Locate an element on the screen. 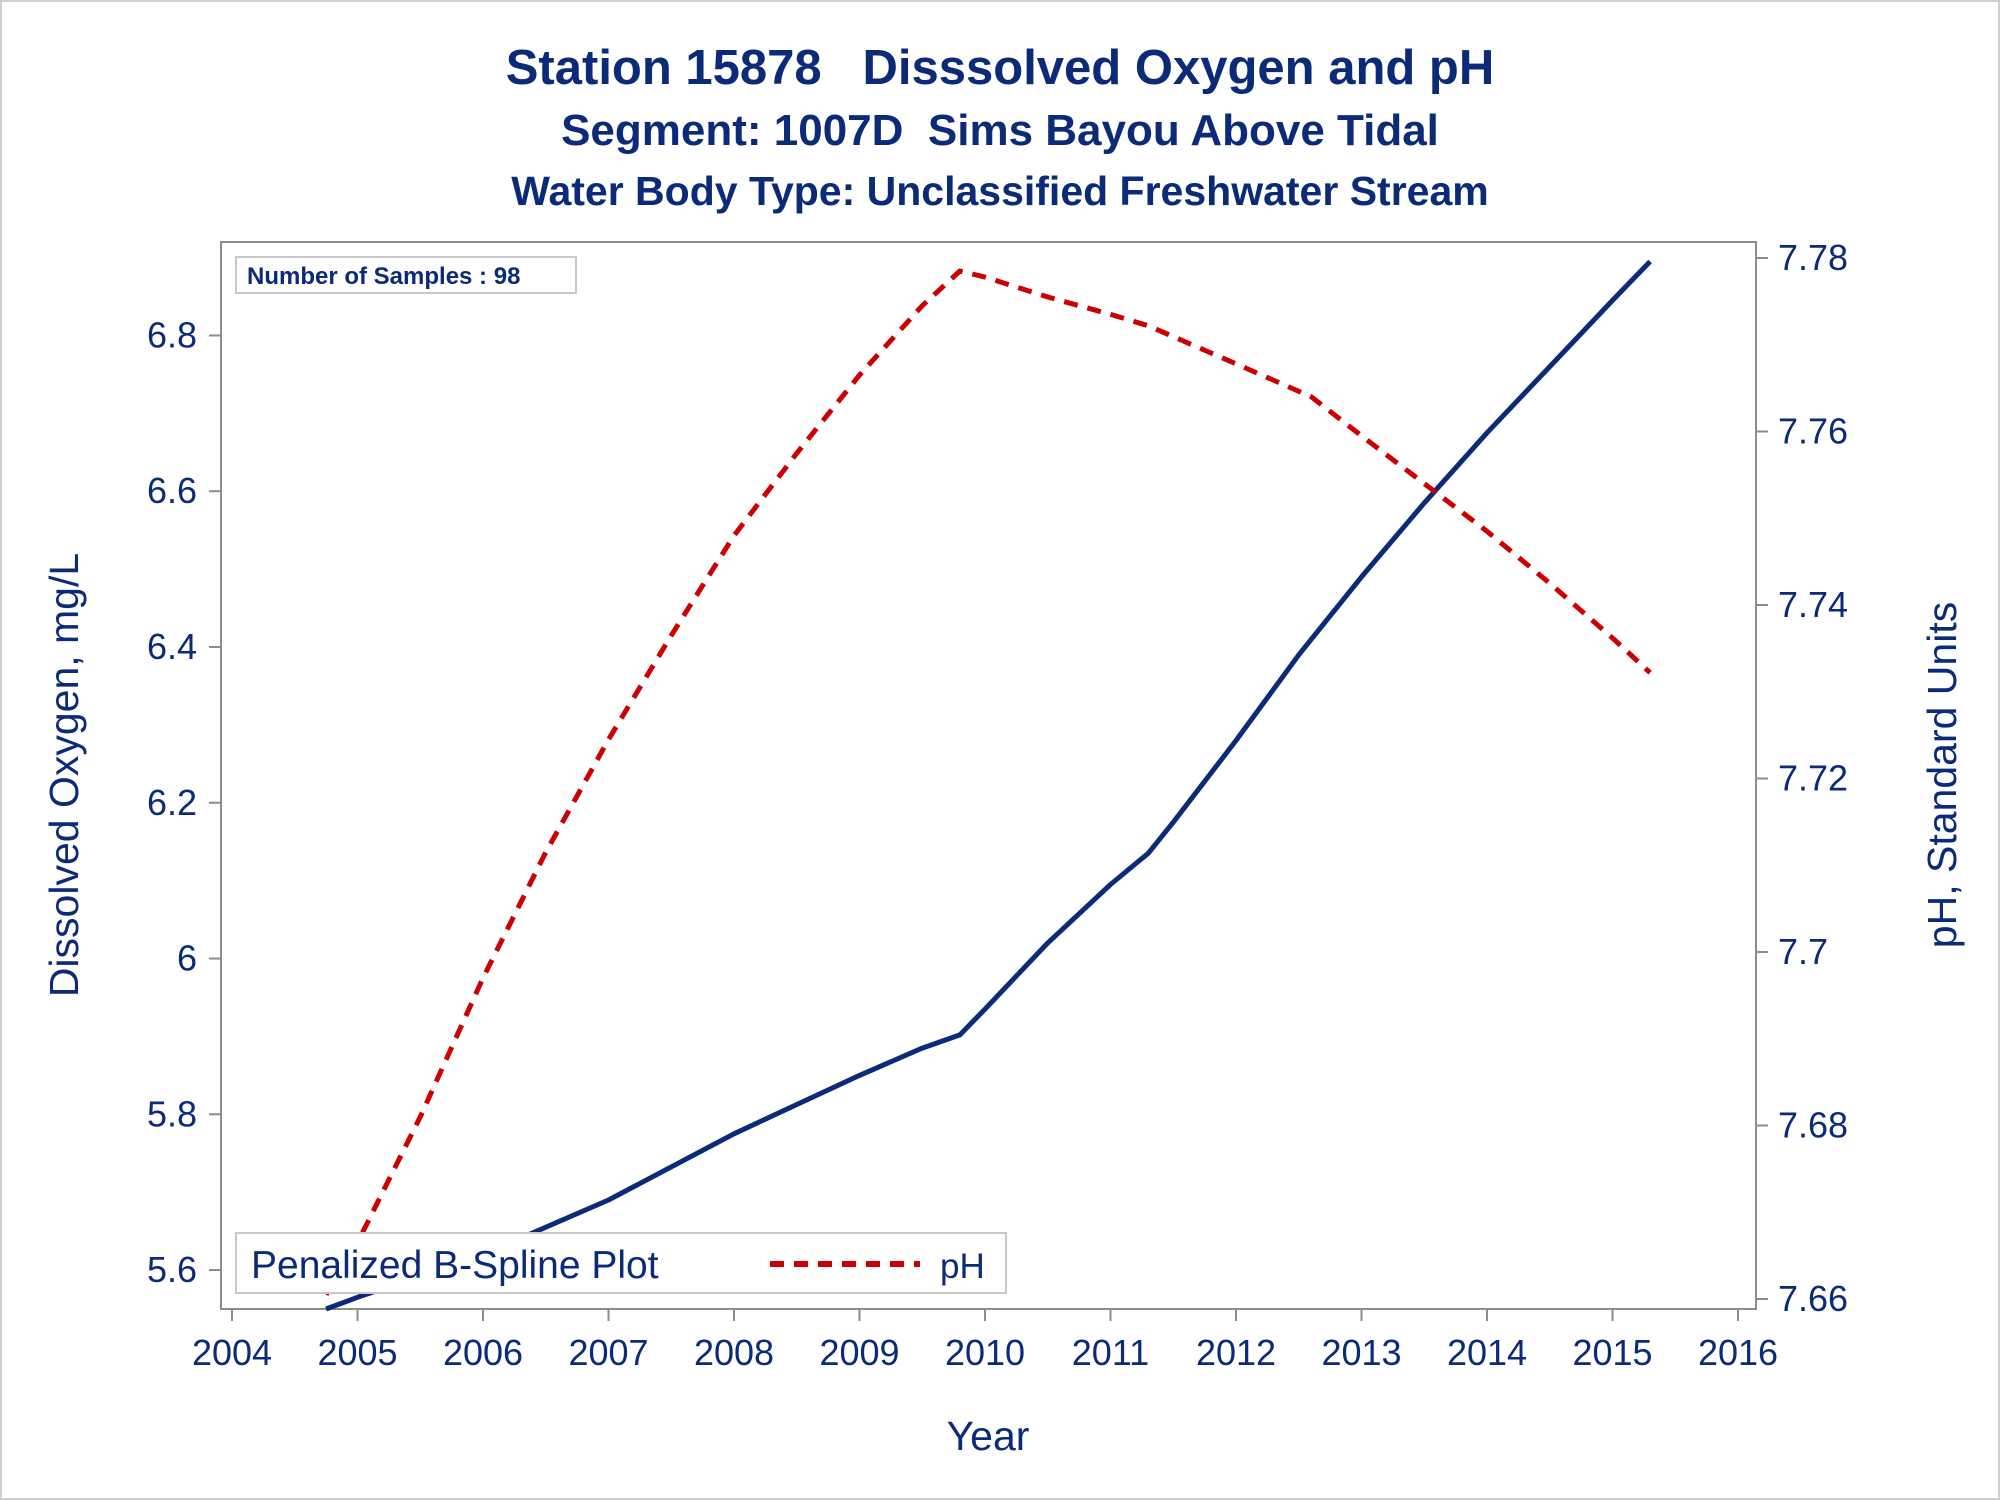 The image size is (2000, 1500). y-left-tick-label: 6.4 is located at coordinates (172, 646).